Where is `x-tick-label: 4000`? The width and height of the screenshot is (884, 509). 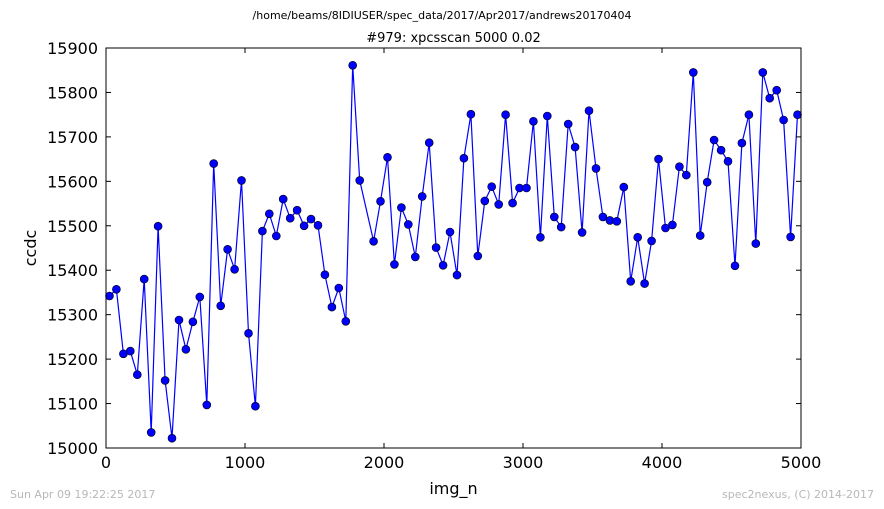
x-tick-label: 4000 is located at coordinates (662, 462).